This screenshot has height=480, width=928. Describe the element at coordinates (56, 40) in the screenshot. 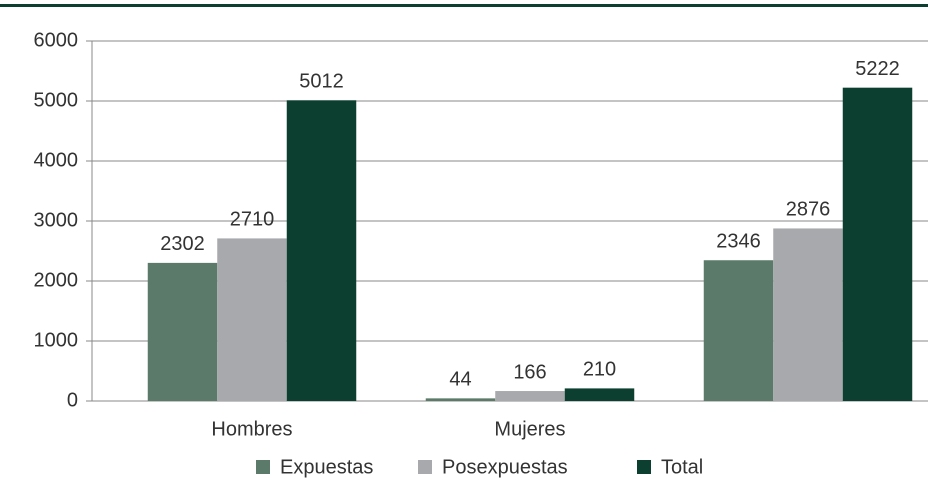

I see `y-tick-label: 6000` at that location.